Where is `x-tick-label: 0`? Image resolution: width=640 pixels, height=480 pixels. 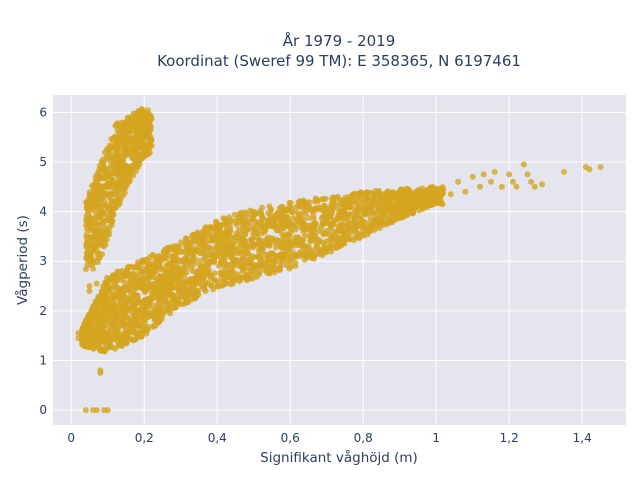
x-tick-label: 0 is located at coordinates (71, 438).